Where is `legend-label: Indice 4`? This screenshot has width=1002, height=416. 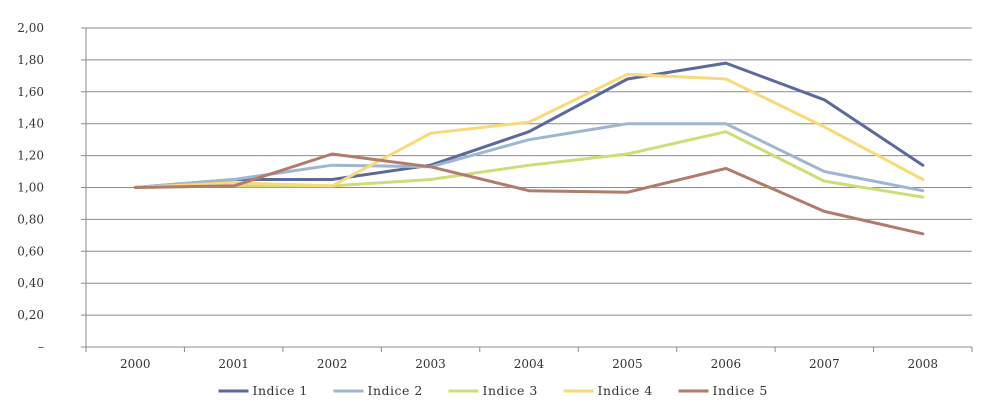 legend-label: Indice 4 is located at coordinates (625, 390).